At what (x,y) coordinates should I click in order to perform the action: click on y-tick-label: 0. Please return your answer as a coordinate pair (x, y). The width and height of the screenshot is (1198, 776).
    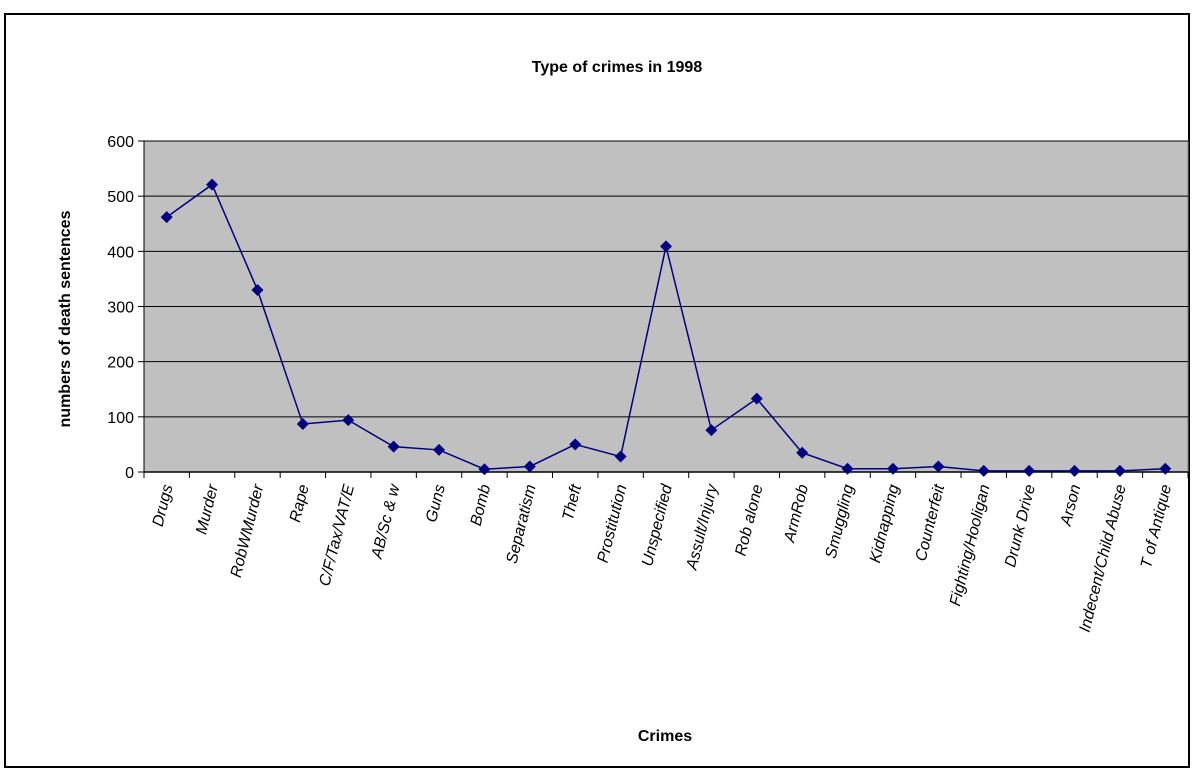
    Looking at the image, I should click on (129, 473).